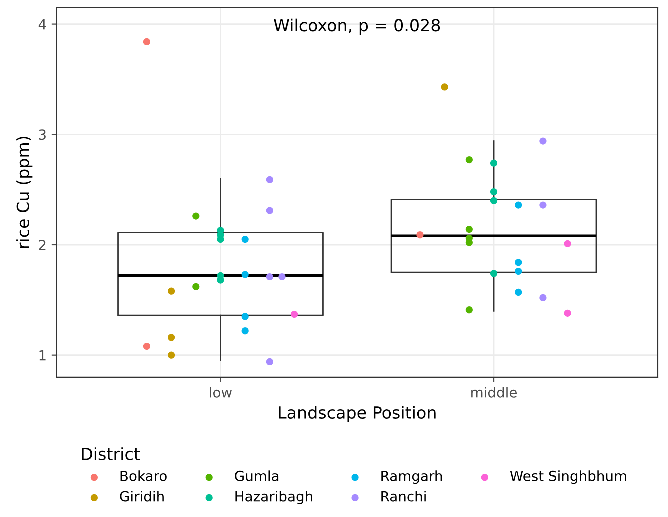 This screenshot has width=668, height=517. What do you see at coordinates (274, 497) in the screenshot?
I see `legend-label: Hazaribagh` at bounding box center [274, 497].